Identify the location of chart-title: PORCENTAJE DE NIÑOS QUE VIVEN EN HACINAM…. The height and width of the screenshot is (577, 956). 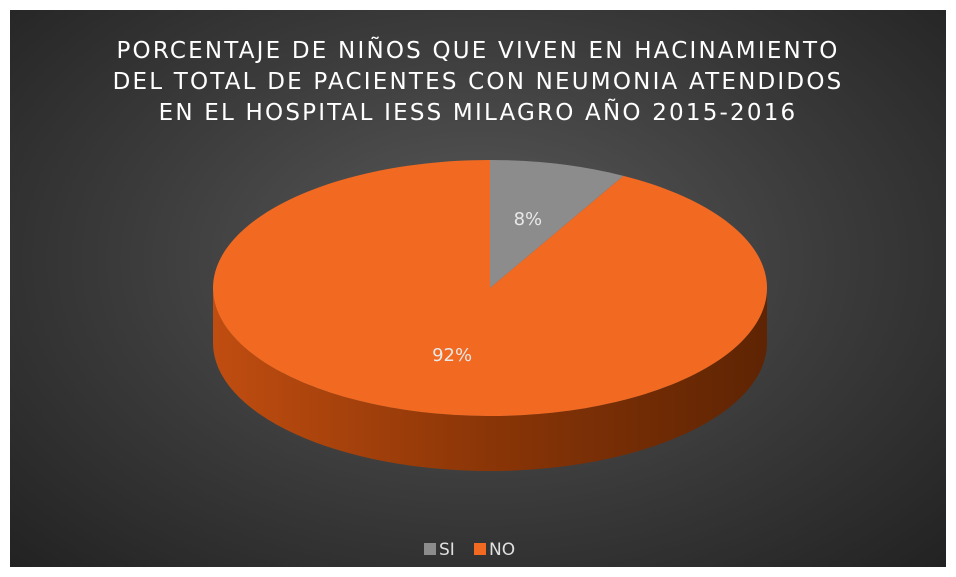
(478, 82).